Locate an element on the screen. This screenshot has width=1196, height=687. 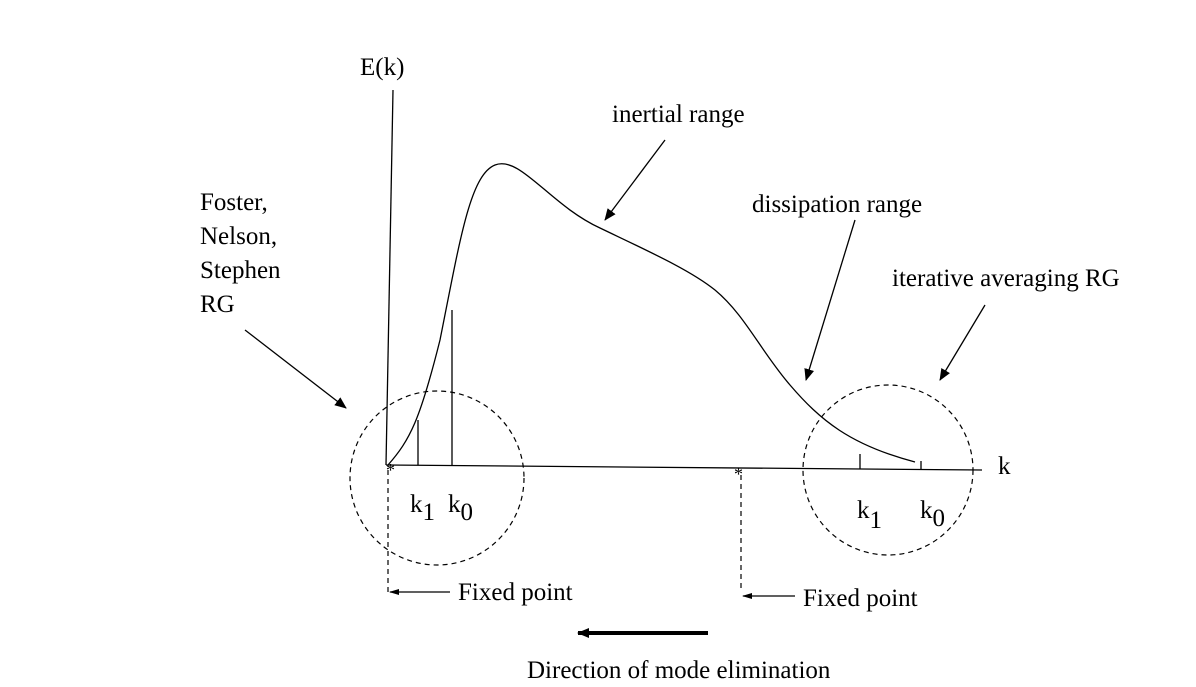
right-circle is located at coordinates (888, 470).